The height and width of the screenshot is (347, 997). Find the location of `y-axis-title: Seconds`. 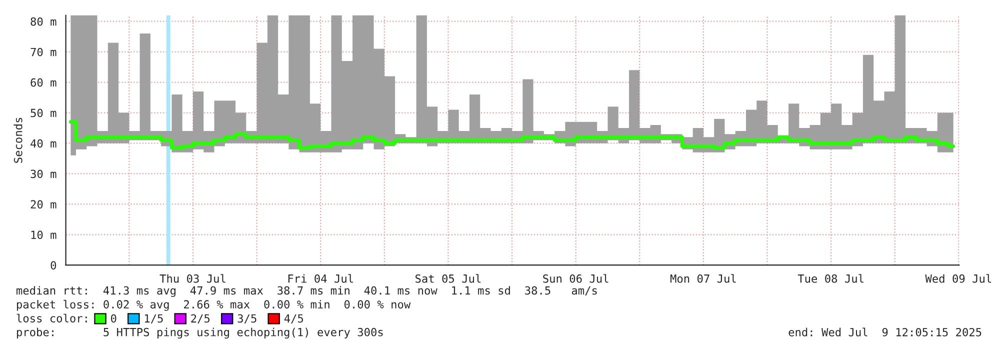

y-axis-title: Seconds is located at coordinates (18, 140).